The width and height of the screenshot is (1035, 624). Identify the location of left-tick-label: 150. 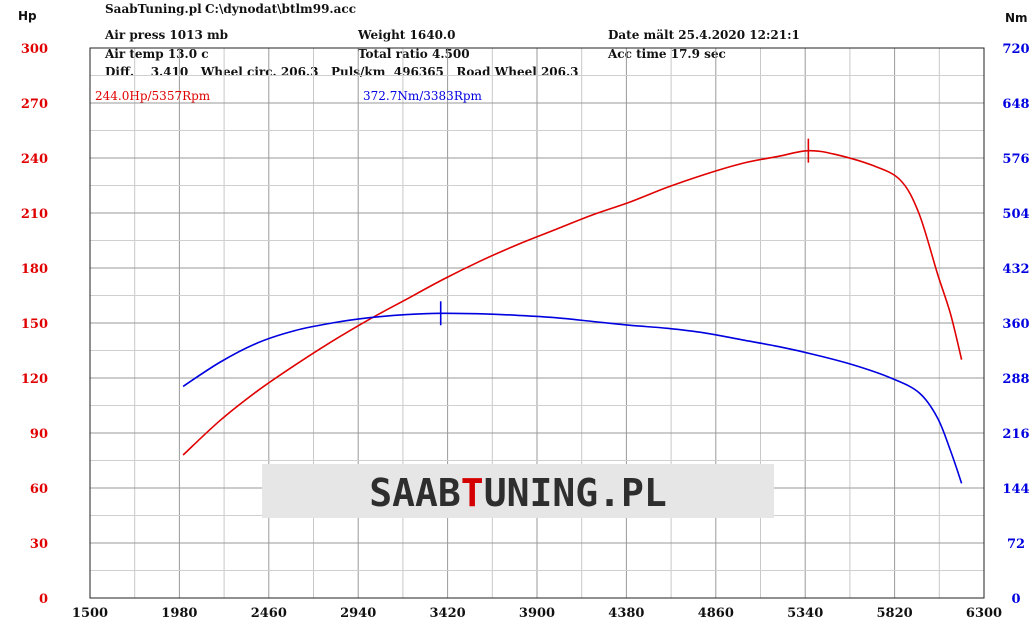
(34, 324).